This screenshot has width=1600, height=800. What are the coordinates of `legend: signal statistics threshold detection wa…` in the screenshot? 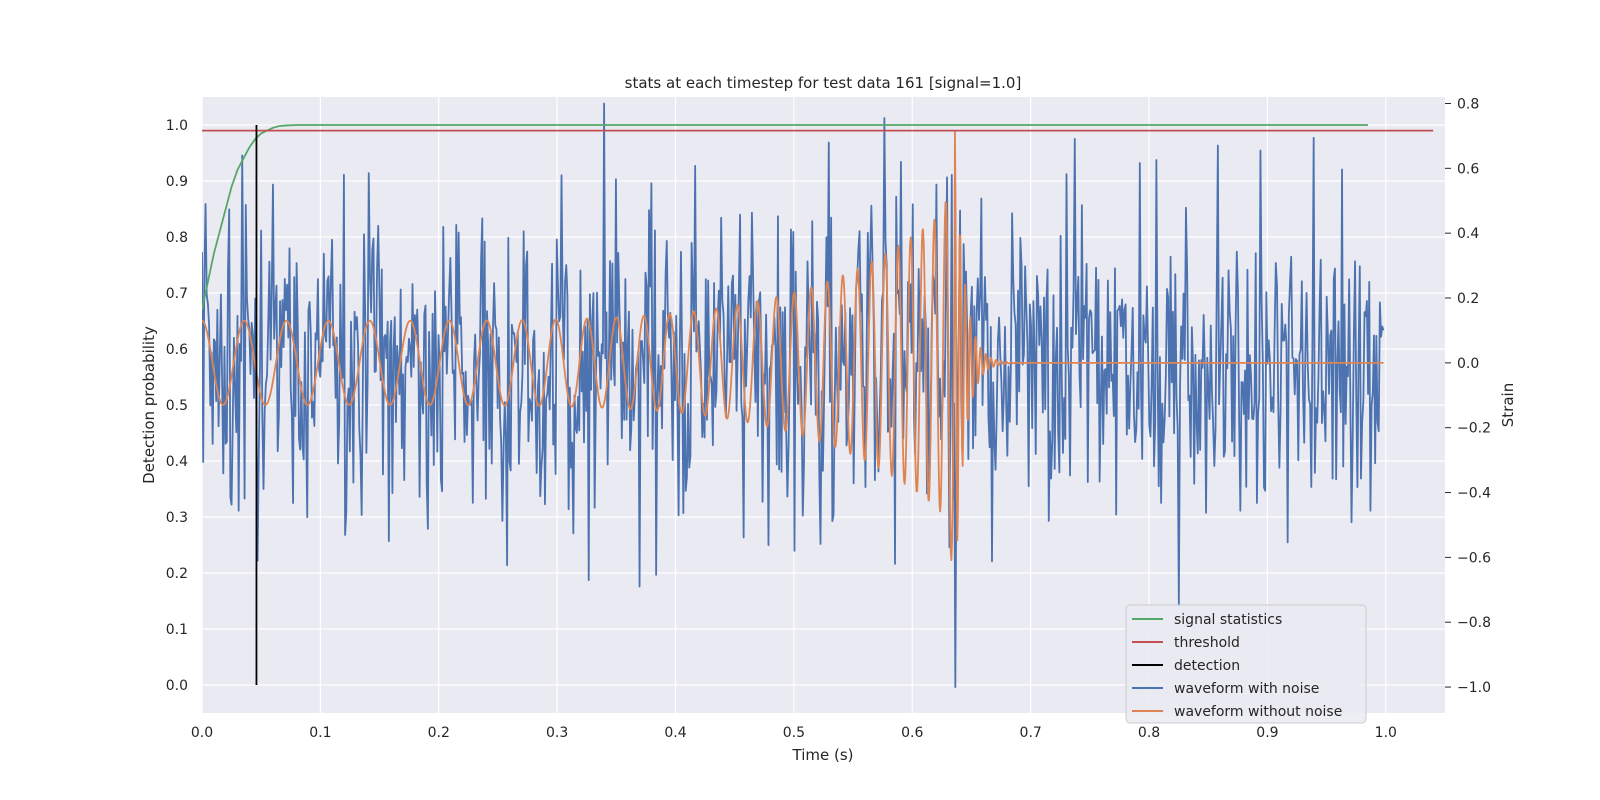 It's located at (1246, 664).